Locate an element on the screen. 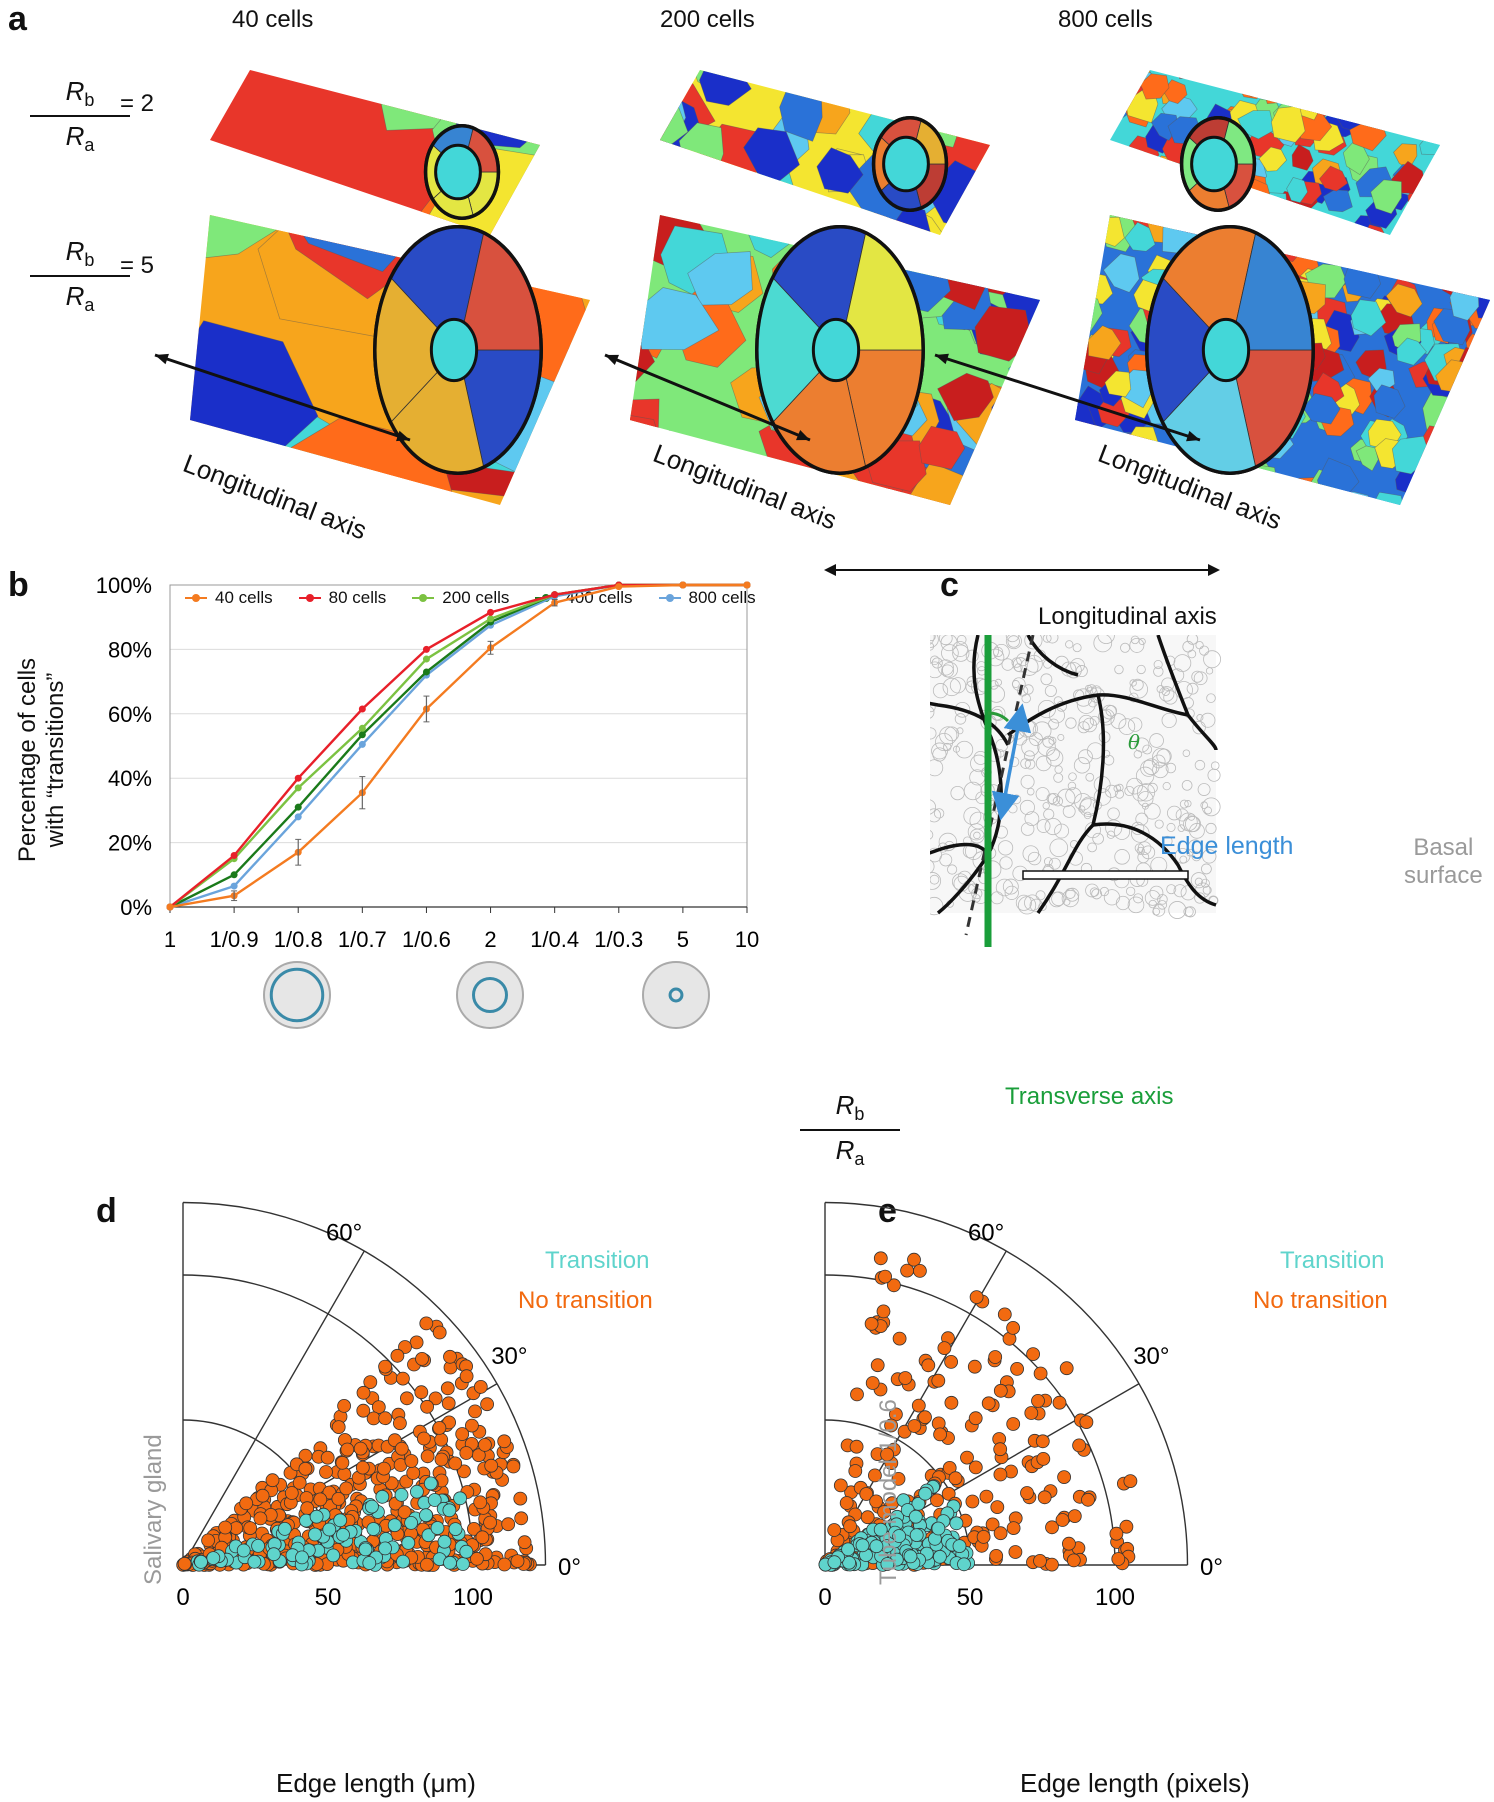 Image resolution: width=1494 pixels, height=1802 pixels. angle-label: 60° is located at coordinates (986, 1233).